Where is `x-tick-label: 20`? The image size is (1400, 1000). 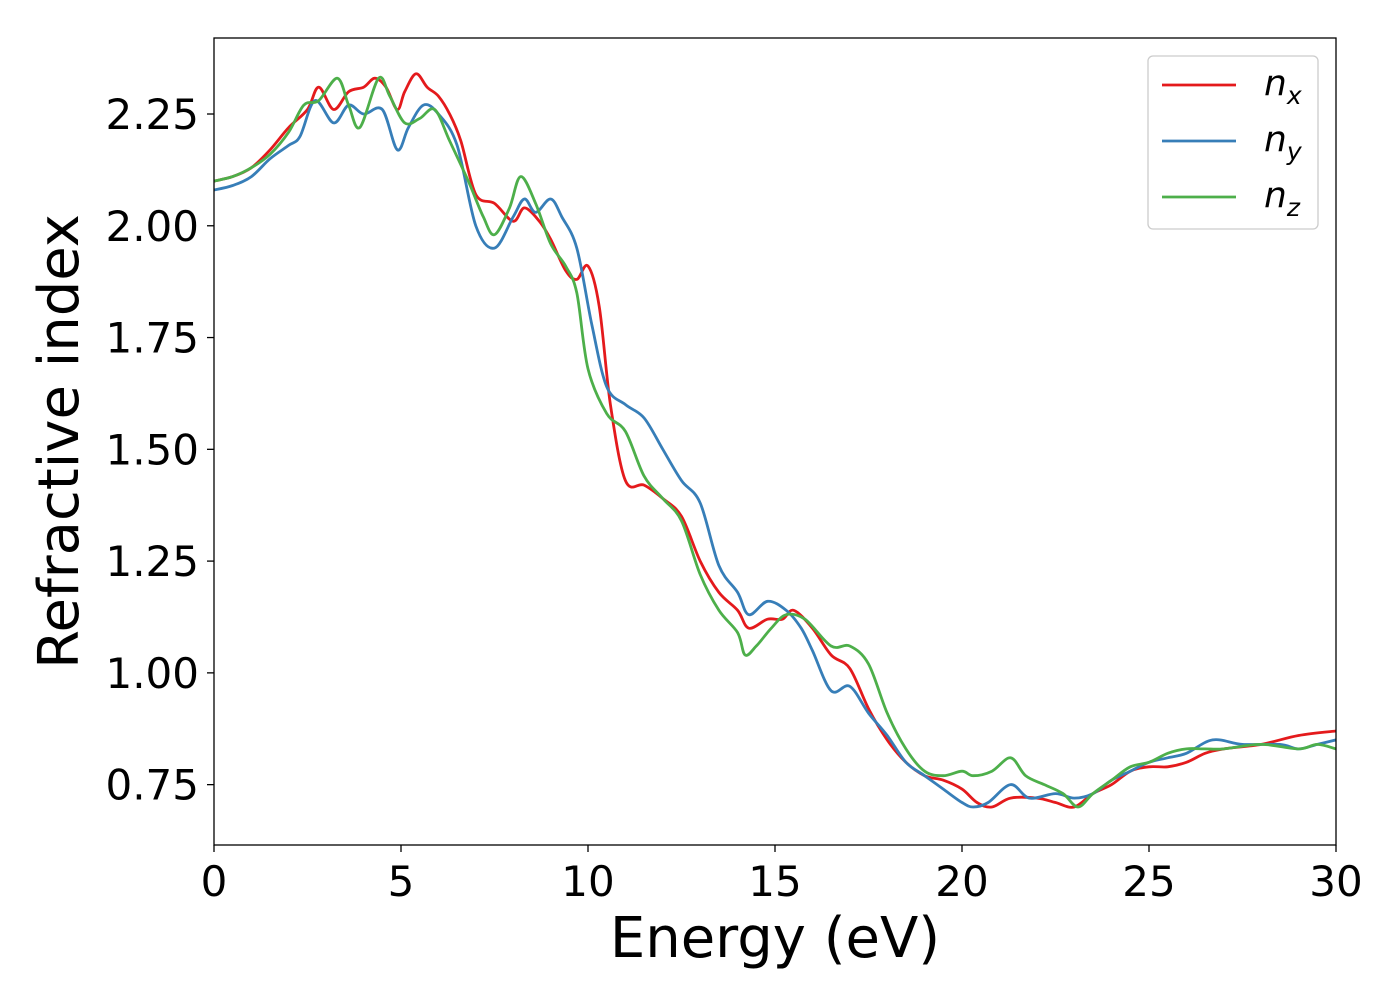
x-tick-label: 20 is located at coordinates (961, 881).